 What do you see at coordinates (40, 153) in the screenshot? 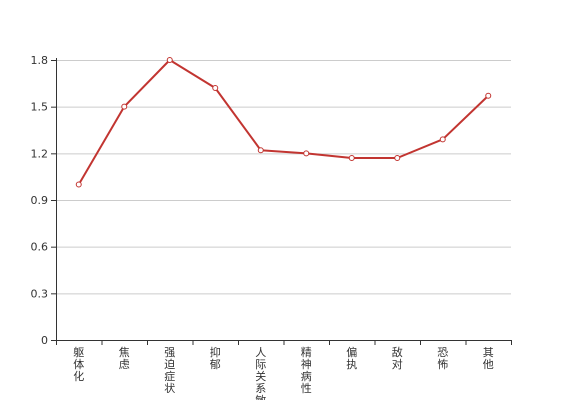
I see `y-tick-label: 1.2` at bounding box center [40, 153].